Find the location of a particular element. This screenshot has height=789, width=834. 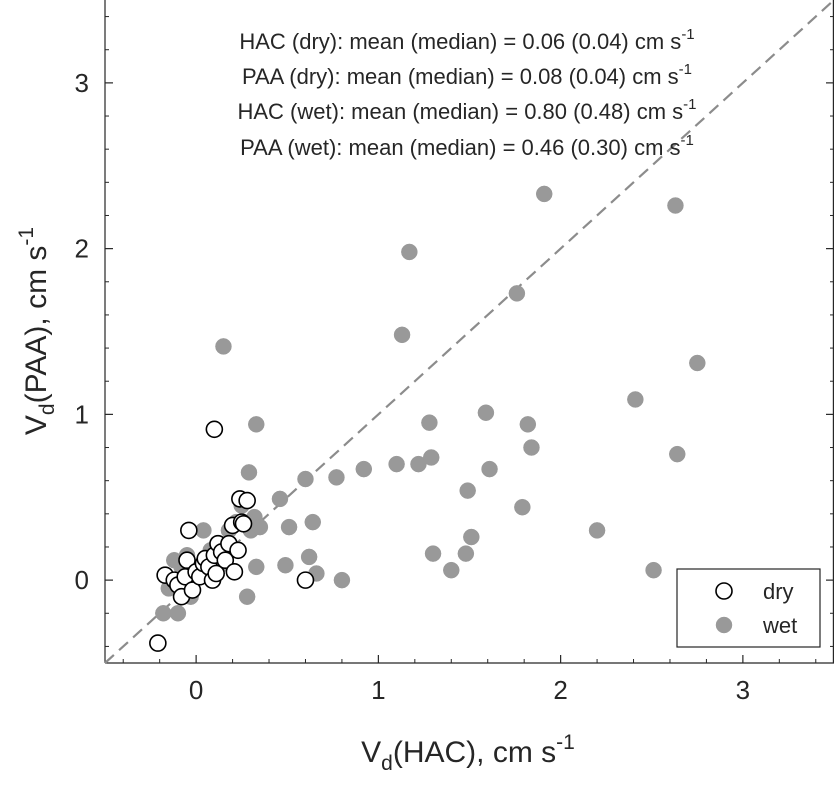

legend: dry wet is located at coordinates (748, 608).